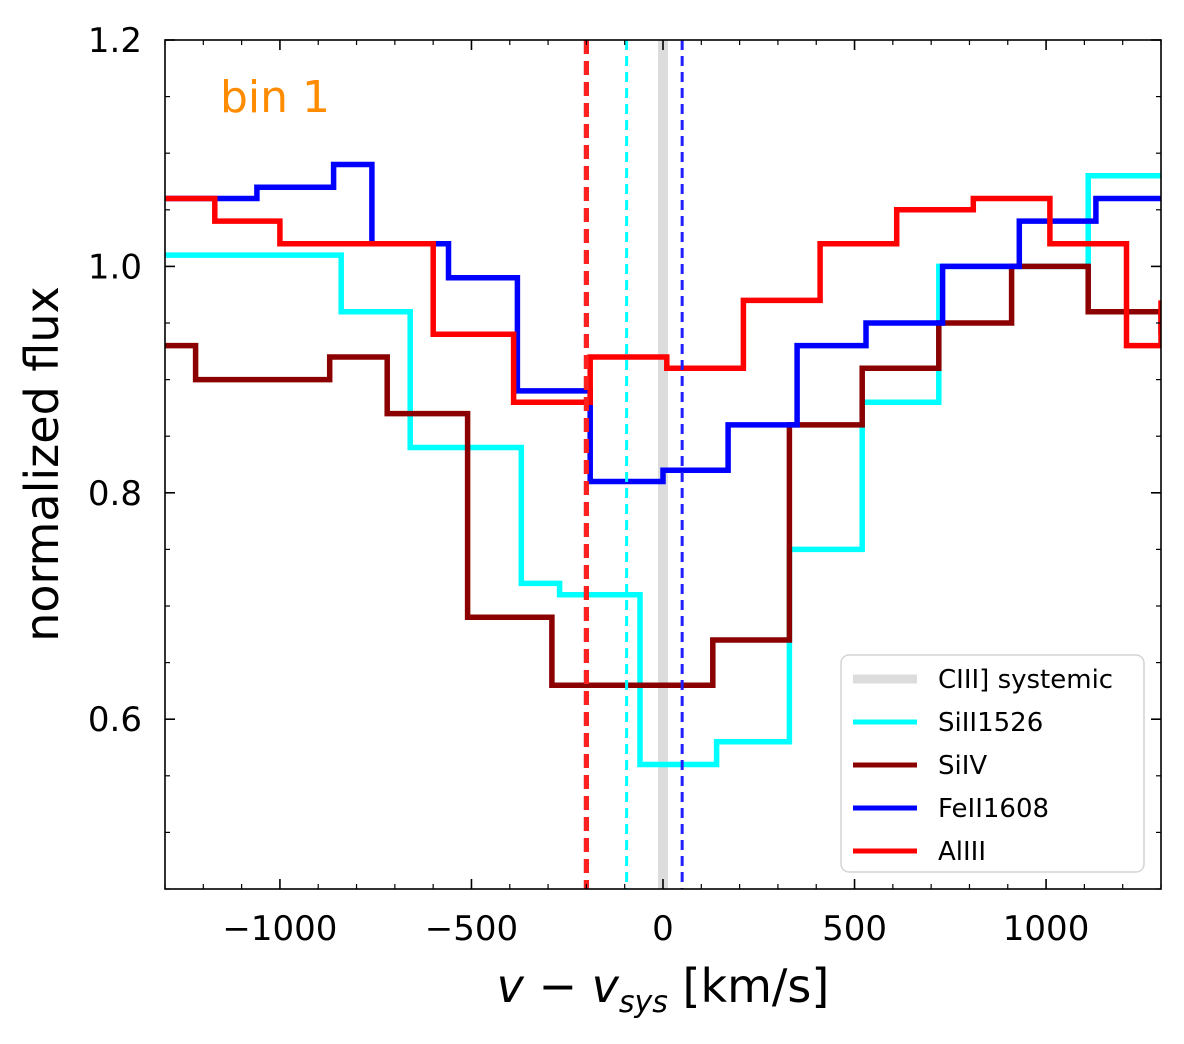  Describe the element at coordinates (279, 929) in the screenshot. I see `x-tick-label: −1000` at that location.